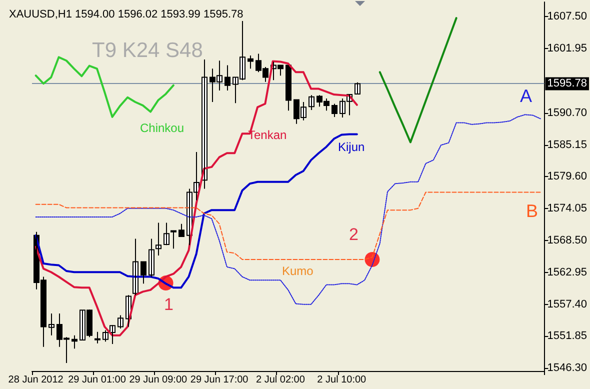  Describe the element at coordinates (267, 135) in the screenshot. I see `series-label: Tenkan` at that location.